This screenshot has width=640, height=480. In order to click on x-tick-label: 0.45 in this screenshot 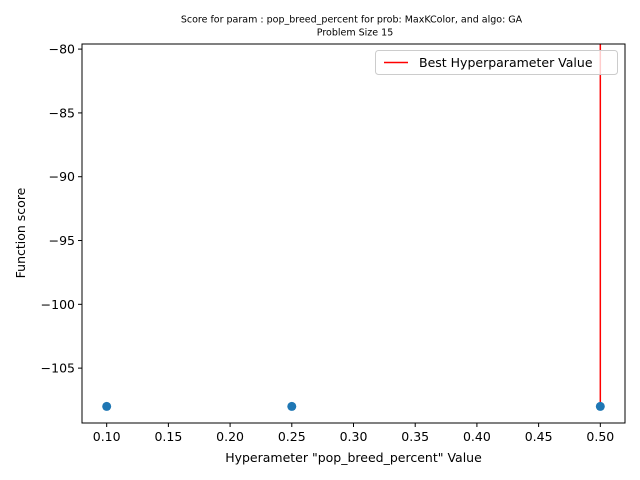, I will do `click(539, 436)`.